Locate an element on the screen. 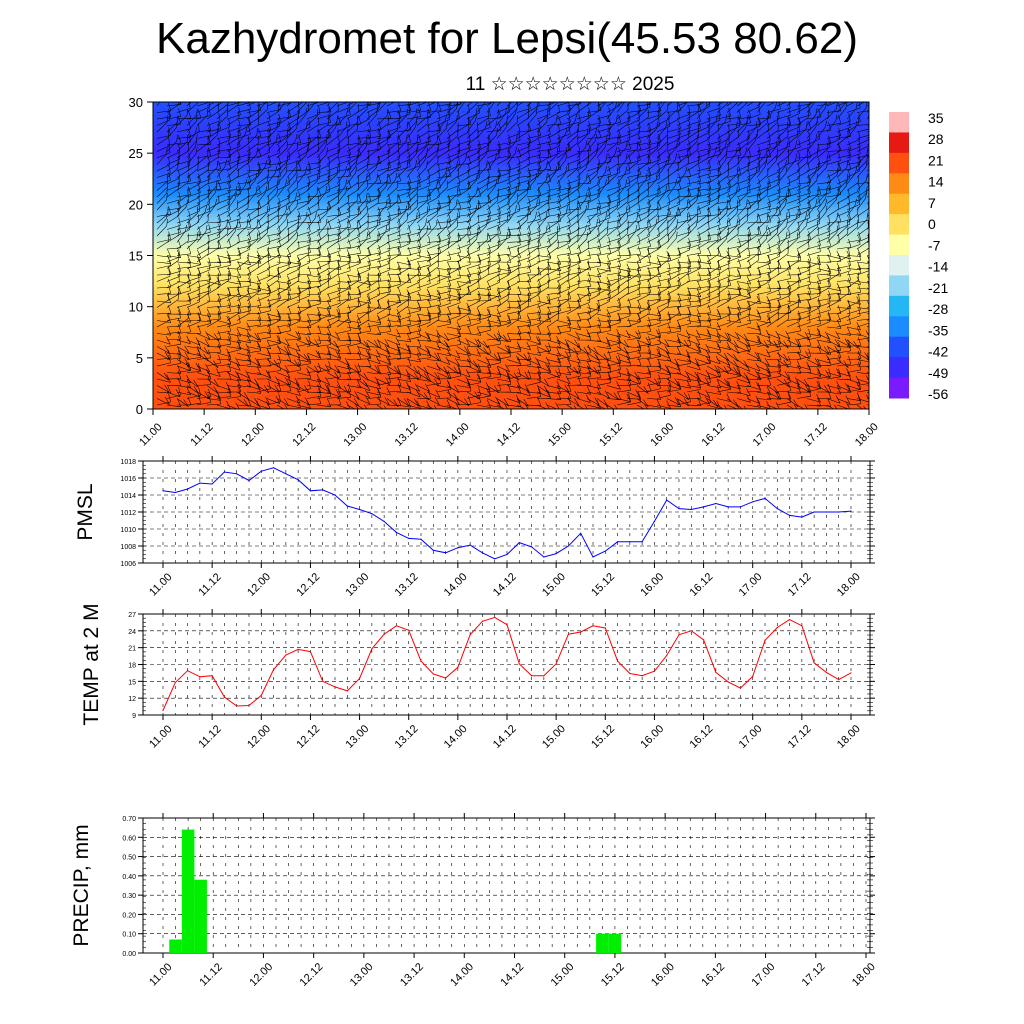 The width and height of the screenshot is (1024, 1024). colorbar-label: 35 is located at coordinates (936, 118).